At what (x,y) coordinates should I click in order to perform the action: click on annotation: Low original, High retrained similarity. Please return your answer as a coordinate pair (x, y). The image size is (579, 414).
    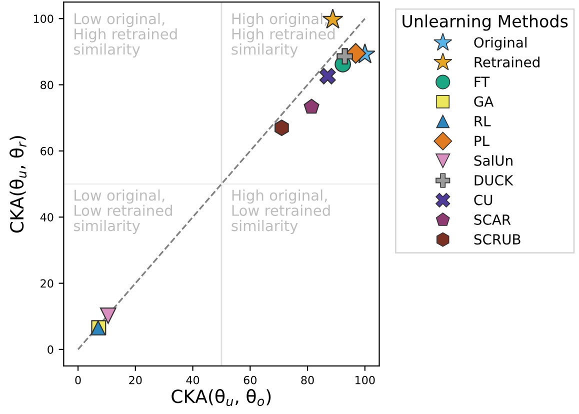
    Looking at the image, I should click on (125, 35).